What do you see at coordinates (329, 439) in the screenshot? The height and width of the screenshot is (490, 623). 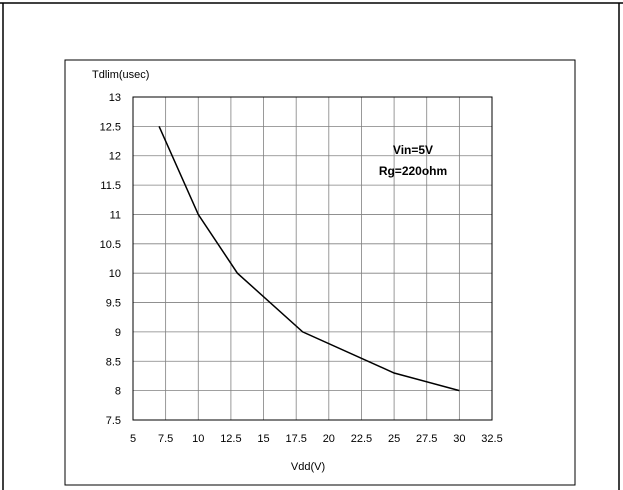 I see `x-tick-label: 20` at bounding box center [329, 439].